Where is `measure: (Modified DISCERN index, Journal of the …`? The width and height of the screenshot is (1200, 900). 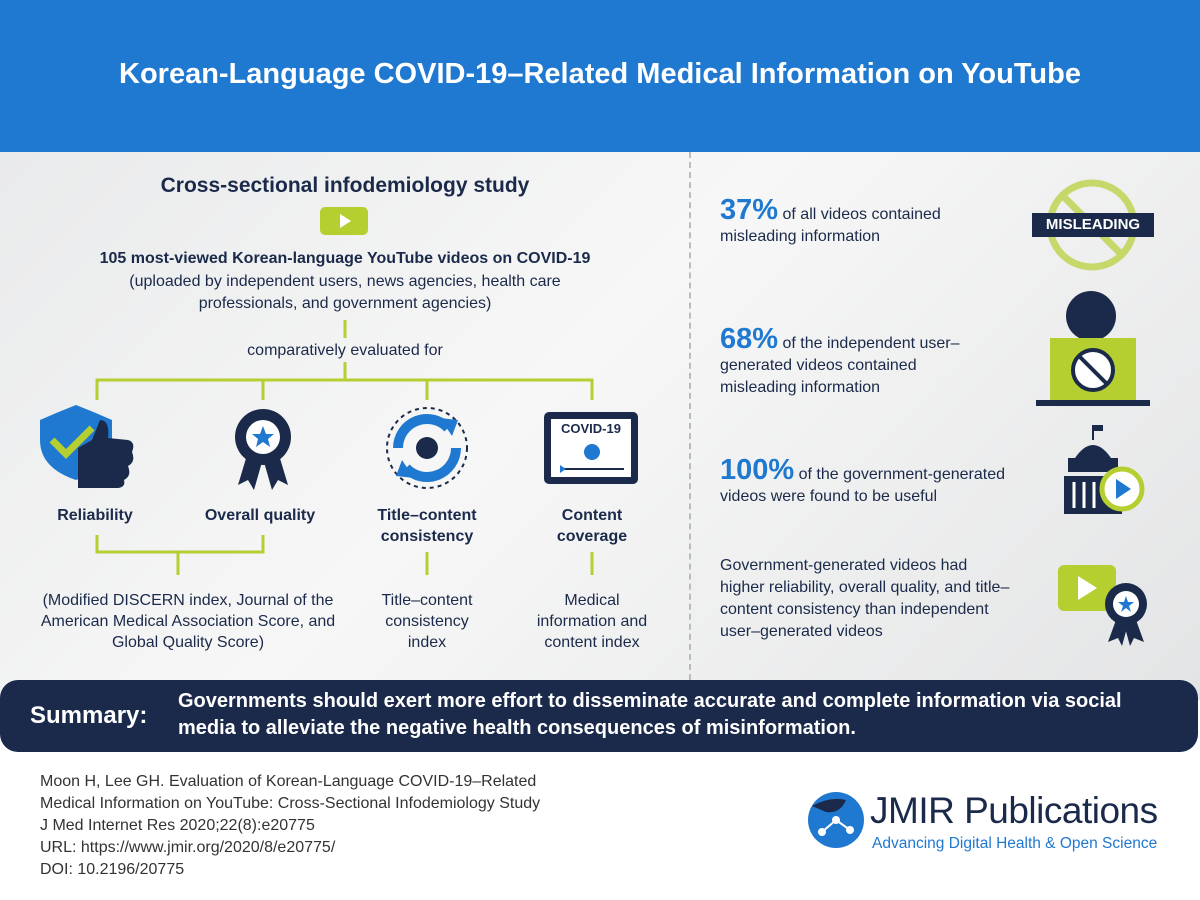
measure: (Modified DISCERN index, Journal of the … is located at coordinates (188, 621).